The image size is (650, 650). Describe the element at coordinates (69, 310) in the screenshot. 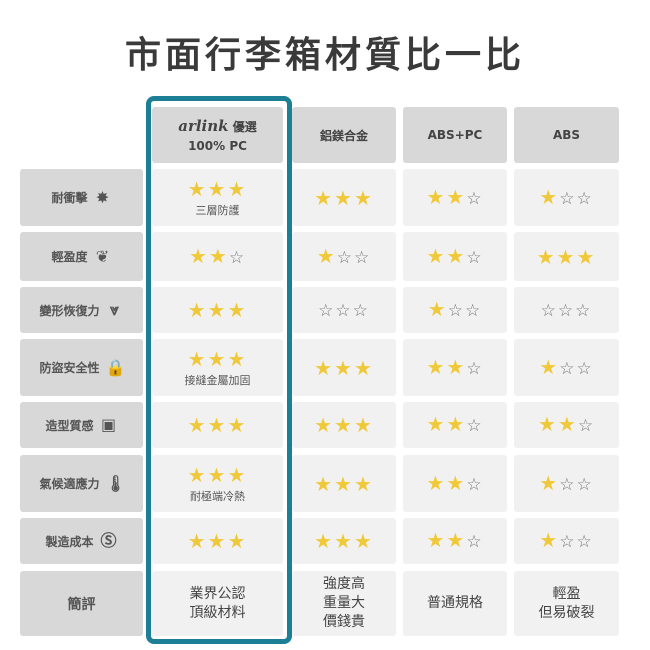

I see `row-label-text: 變形恢復力` at that location.